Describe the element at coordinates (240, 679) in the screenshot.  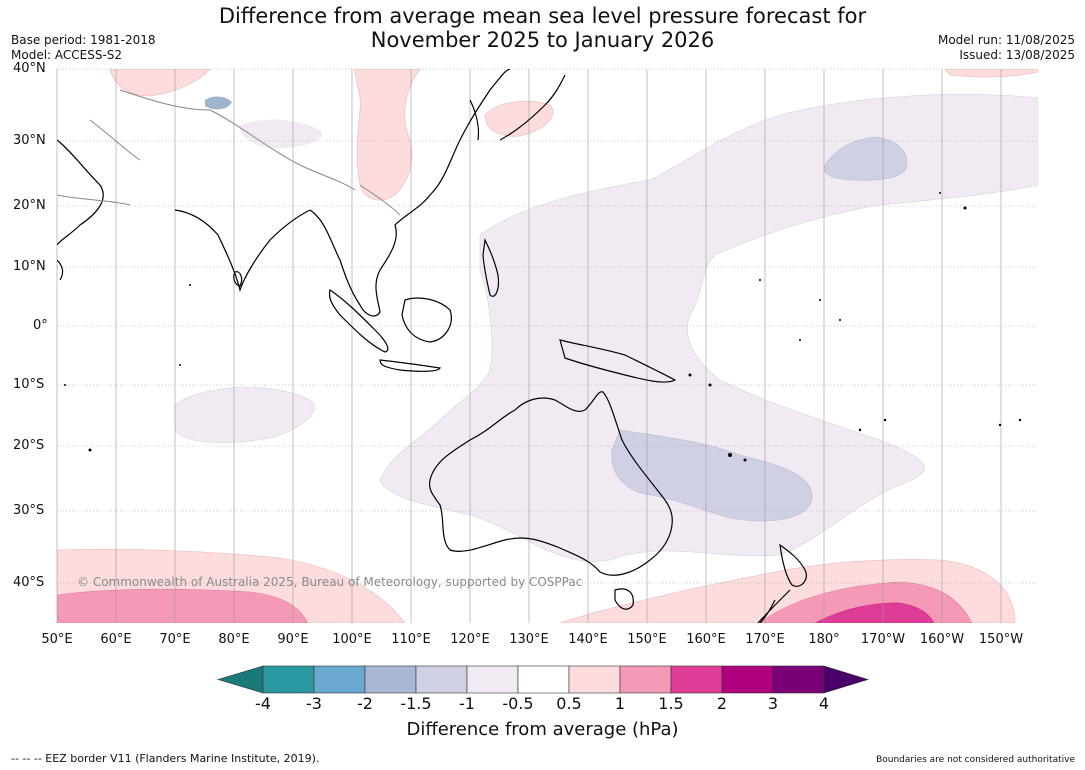
I see `colorbar-extend-low` at that location.